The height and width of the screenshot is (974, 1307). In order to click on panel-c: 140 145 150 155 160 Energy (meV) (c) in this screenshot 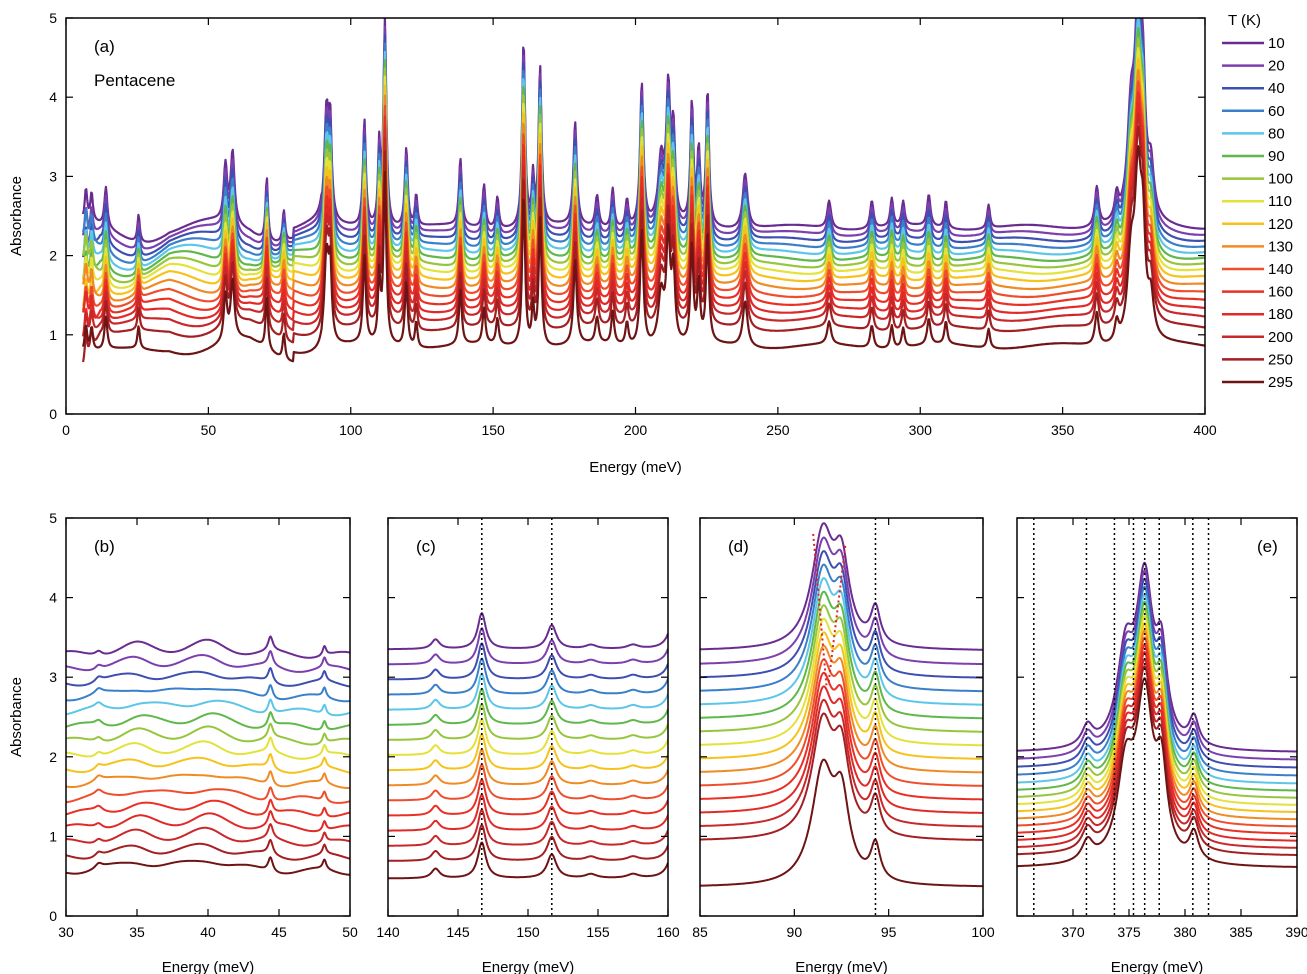, I will do `click(528, 745)`.